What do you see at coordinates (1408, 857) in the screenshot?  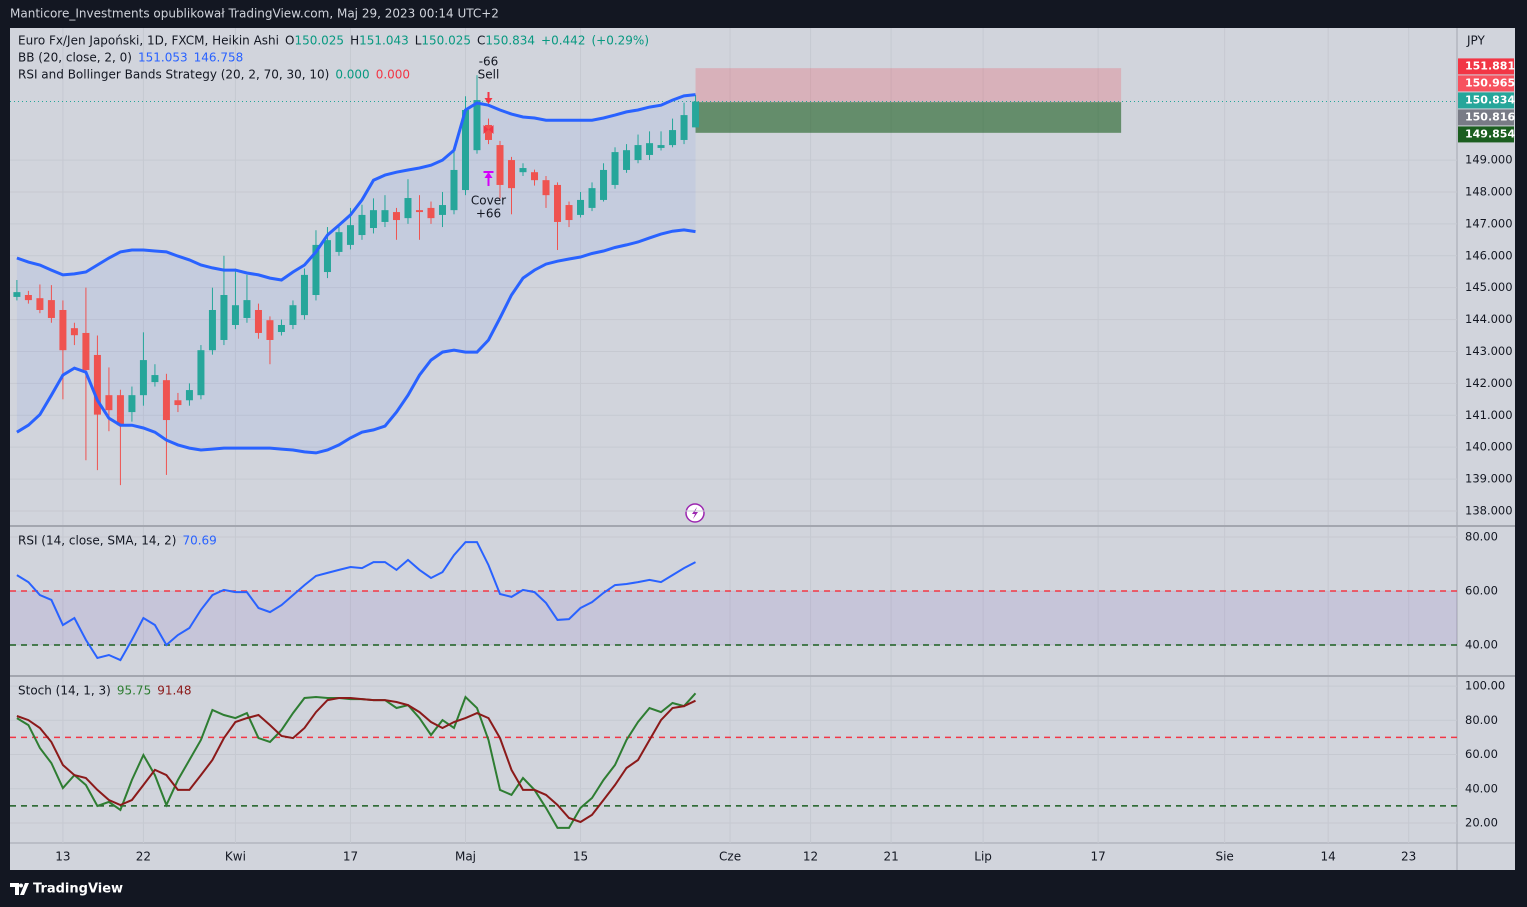 I see `x-tick-label: 23` at bounding box center [1408, 857].